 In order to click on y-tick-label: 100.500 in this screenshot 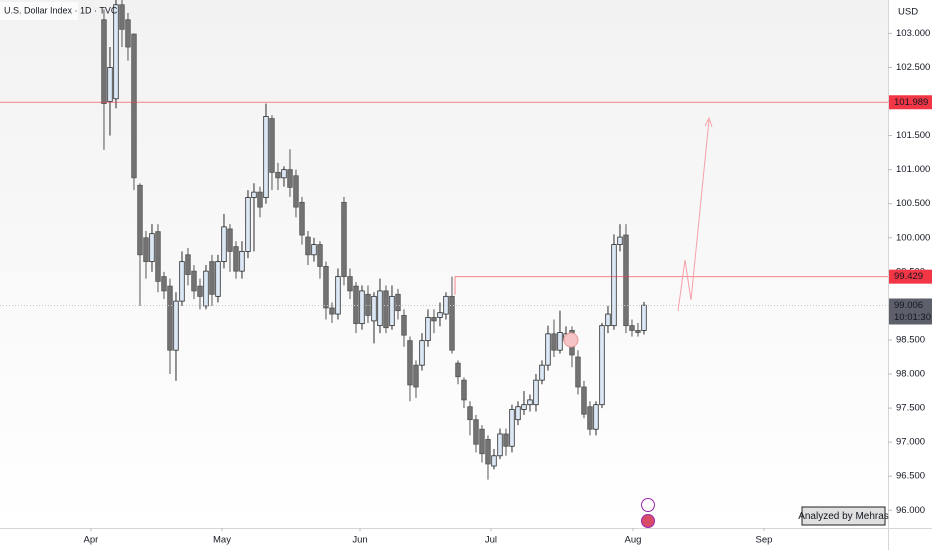, I will do `click(913, 203)`.